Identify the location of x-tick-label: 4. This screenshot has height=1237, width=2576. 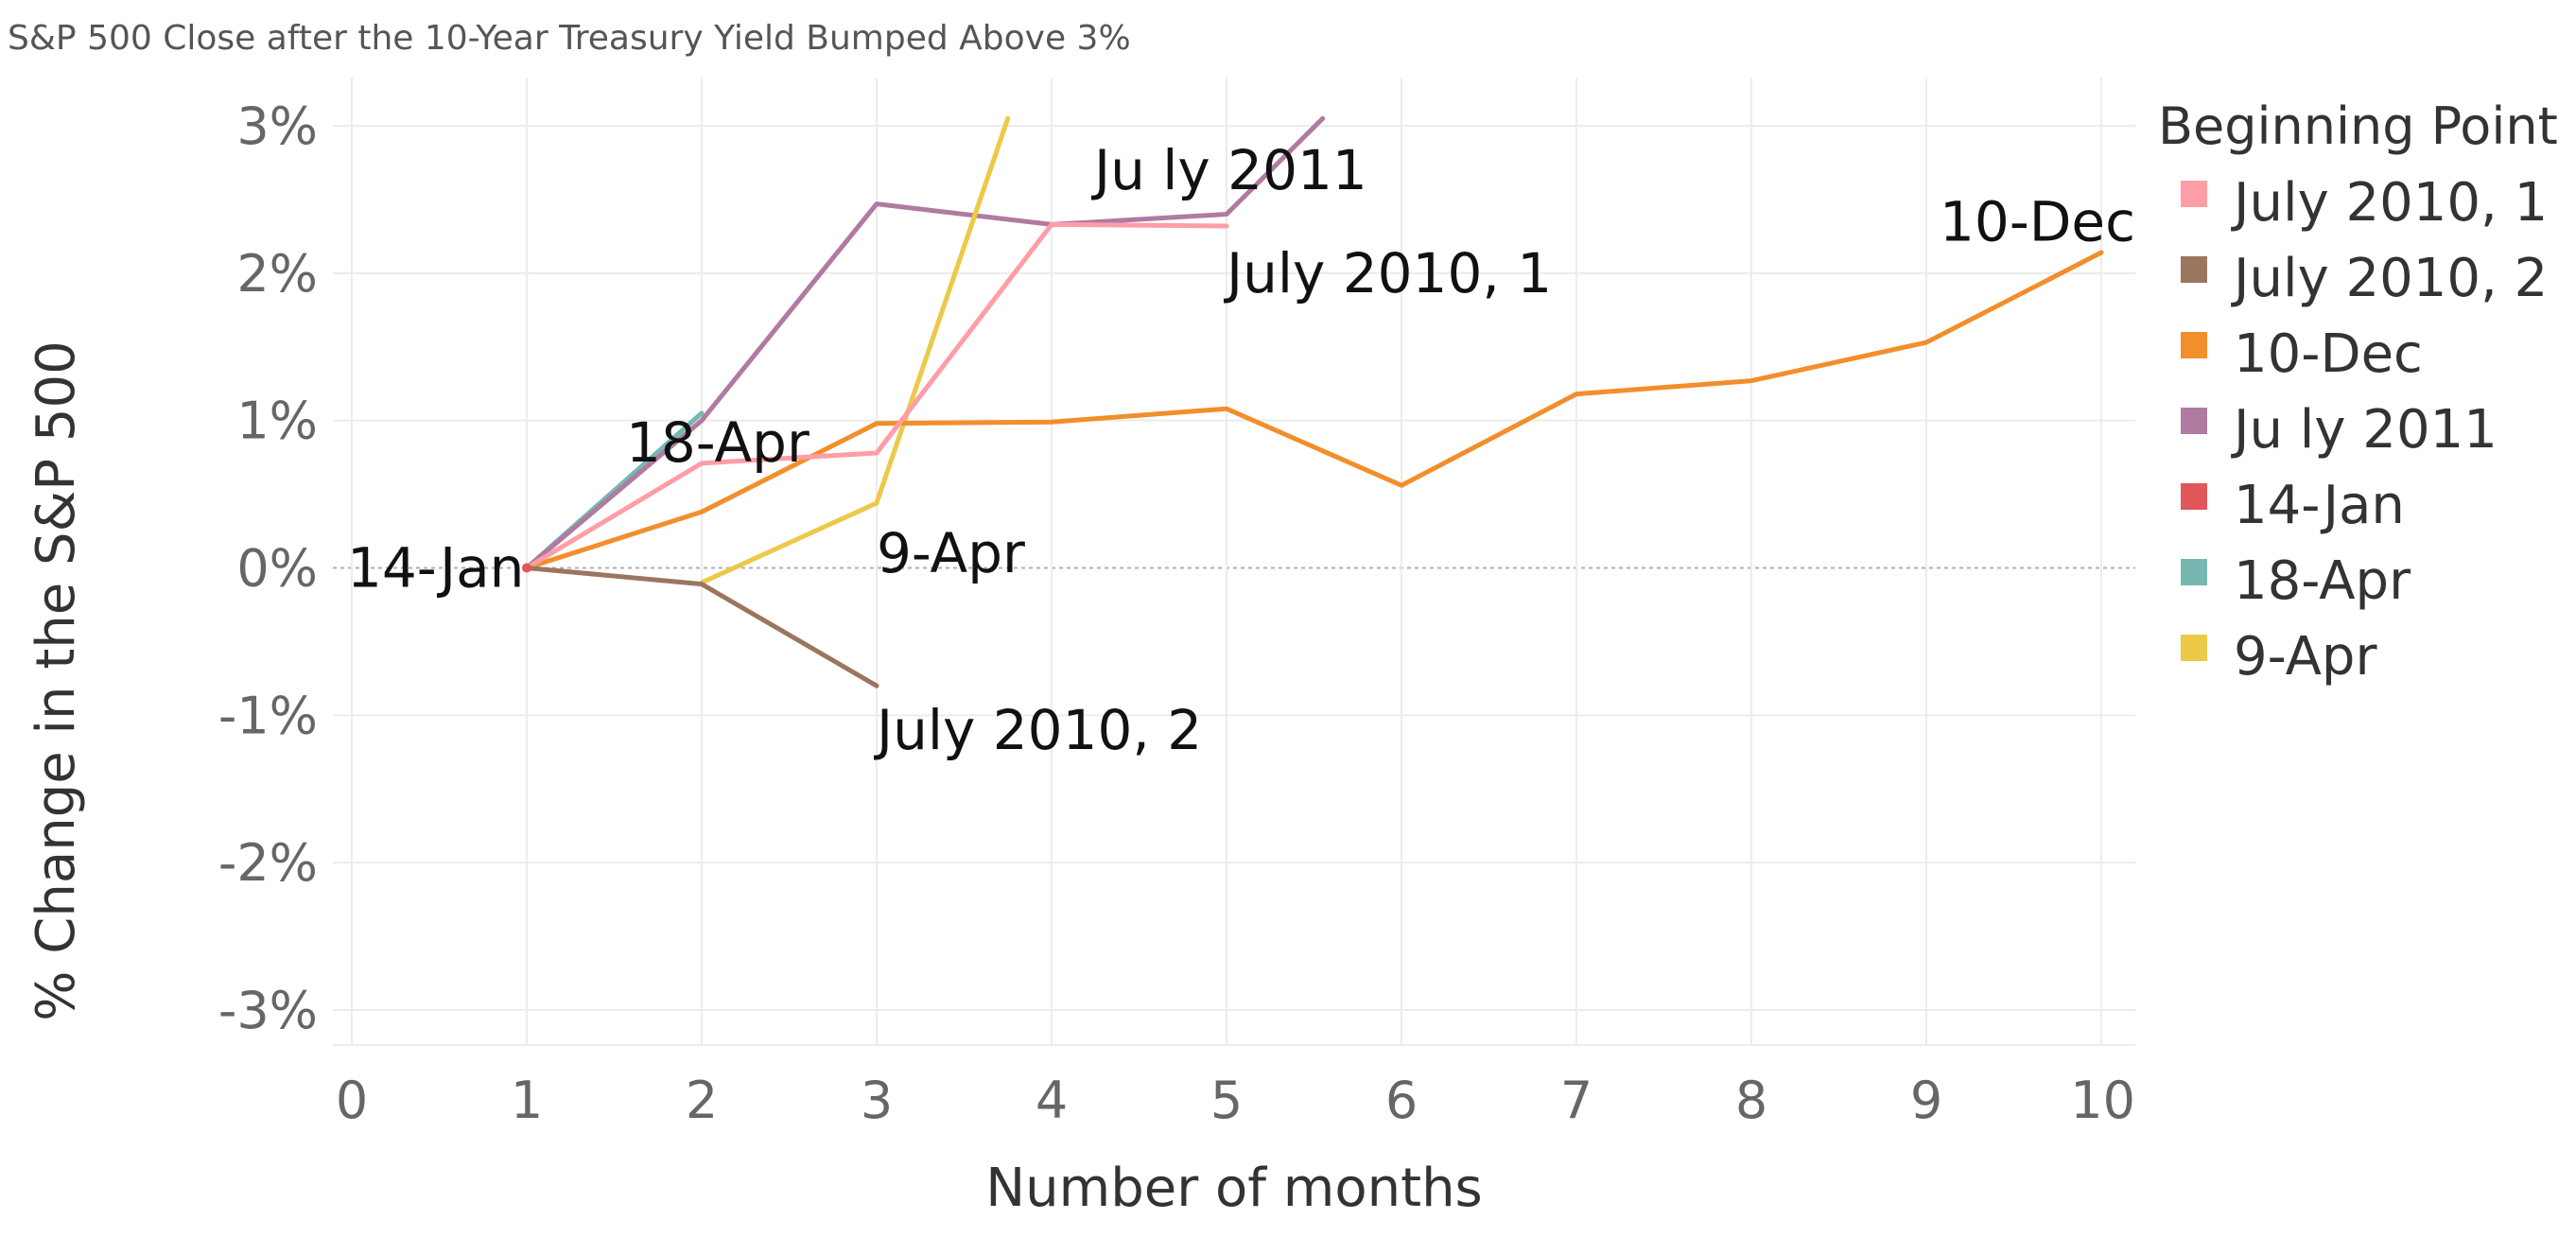
(1052, 1100).